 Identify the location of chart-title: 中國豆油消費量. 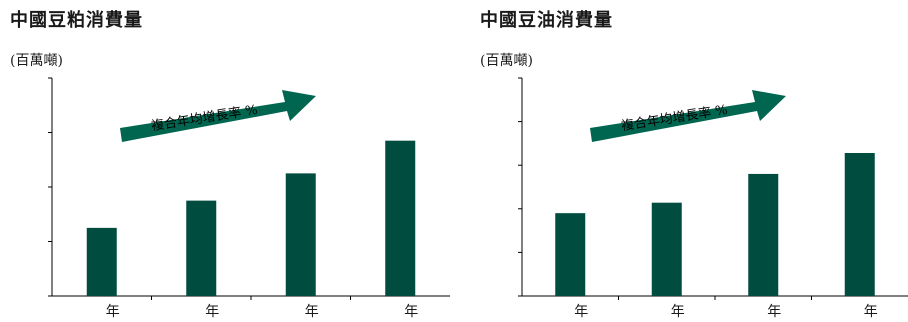
(546, 20).